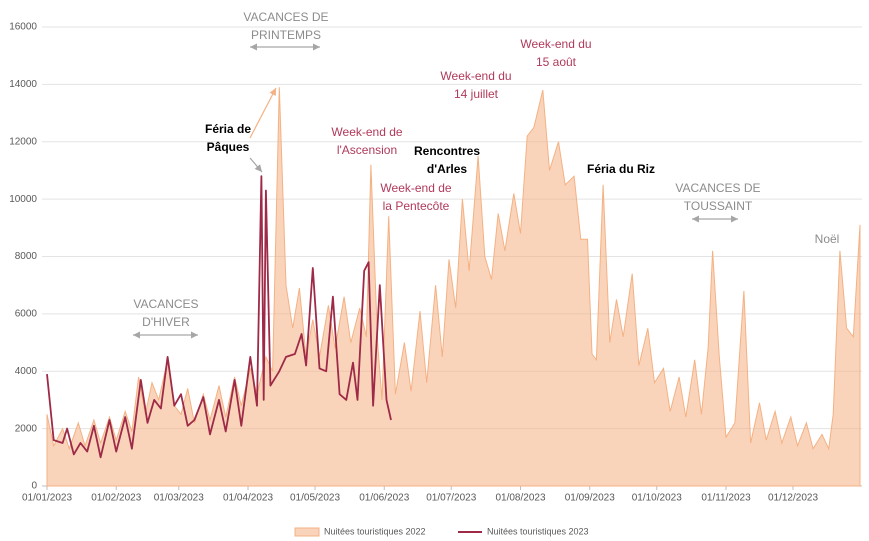  I want to click on x-tick-label: 01/06/2023, so click(384, 498).